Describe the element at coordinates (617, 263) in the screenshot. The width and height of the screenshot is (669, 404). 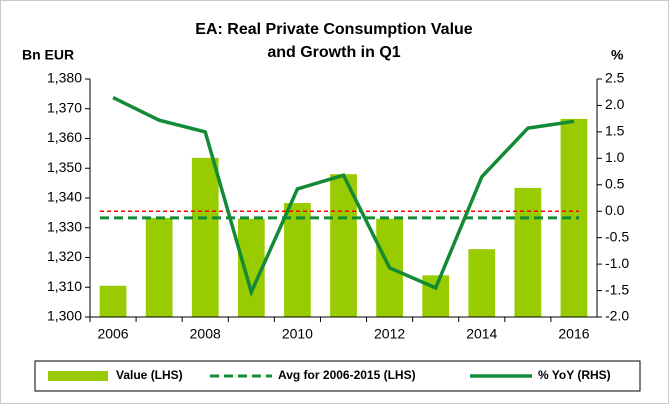
I see `y2-tick-label: -1.0` at that location.